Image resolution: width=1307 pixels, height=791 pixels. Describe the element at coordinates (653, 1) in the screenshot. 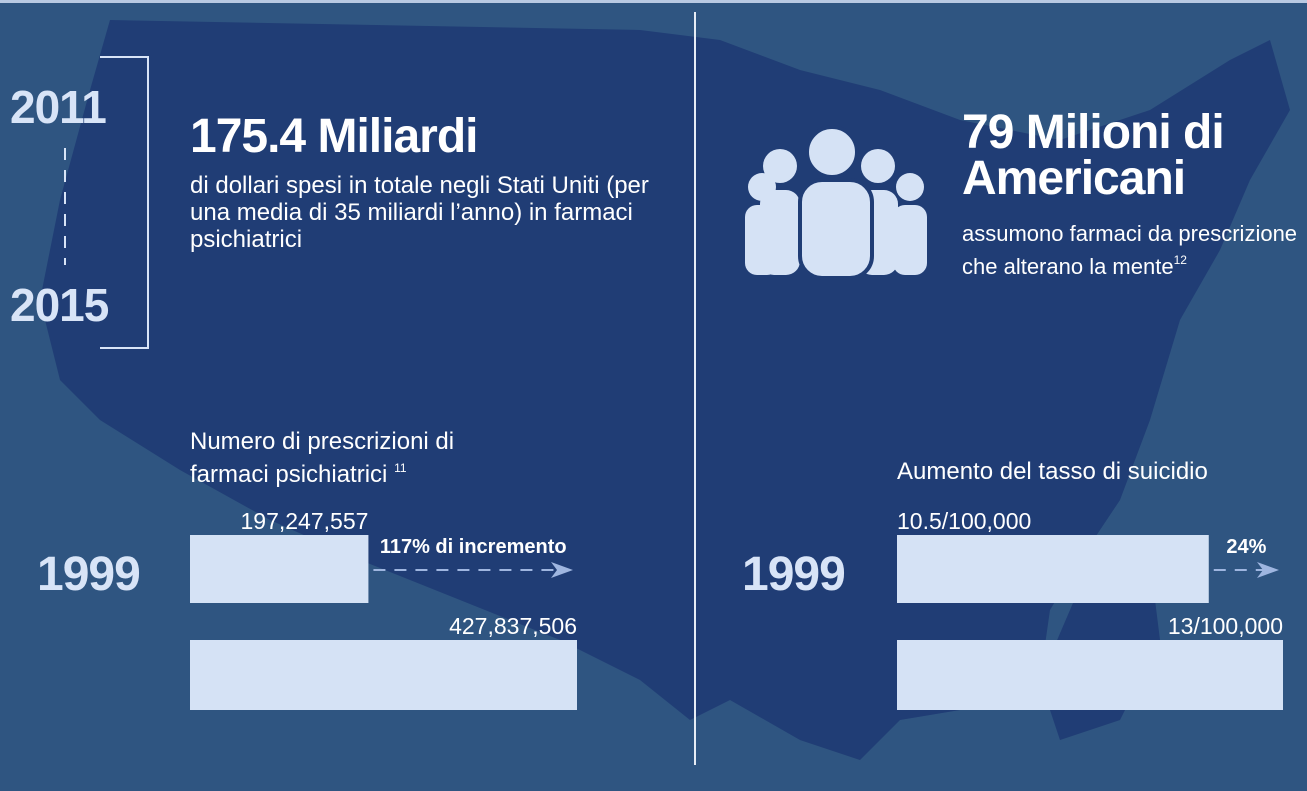

I see `top-border` at that location.